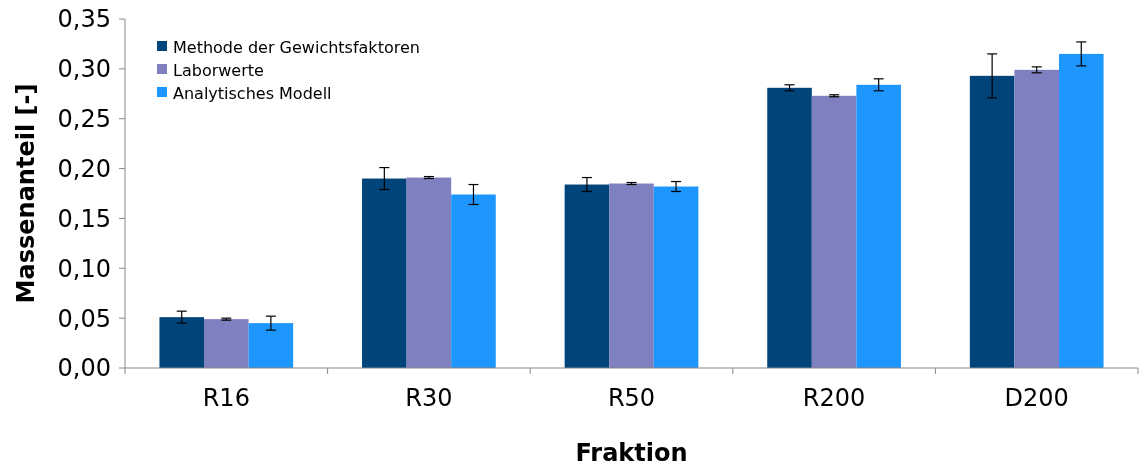 The width and height of the screenshot is (1143, 471). I want to click on y-tick-label: 0,05, so click(84, 318).